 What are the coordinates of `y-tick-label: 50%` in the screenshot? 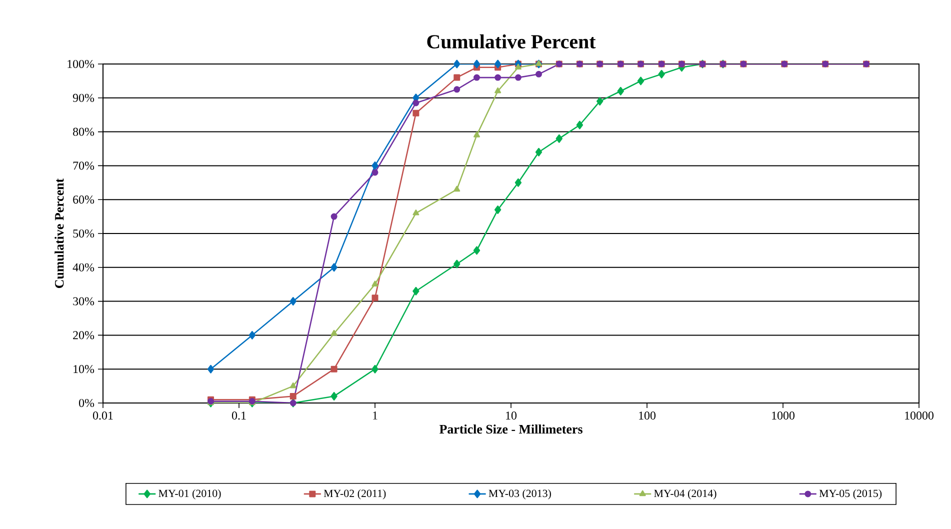 It's located at (83, 233).